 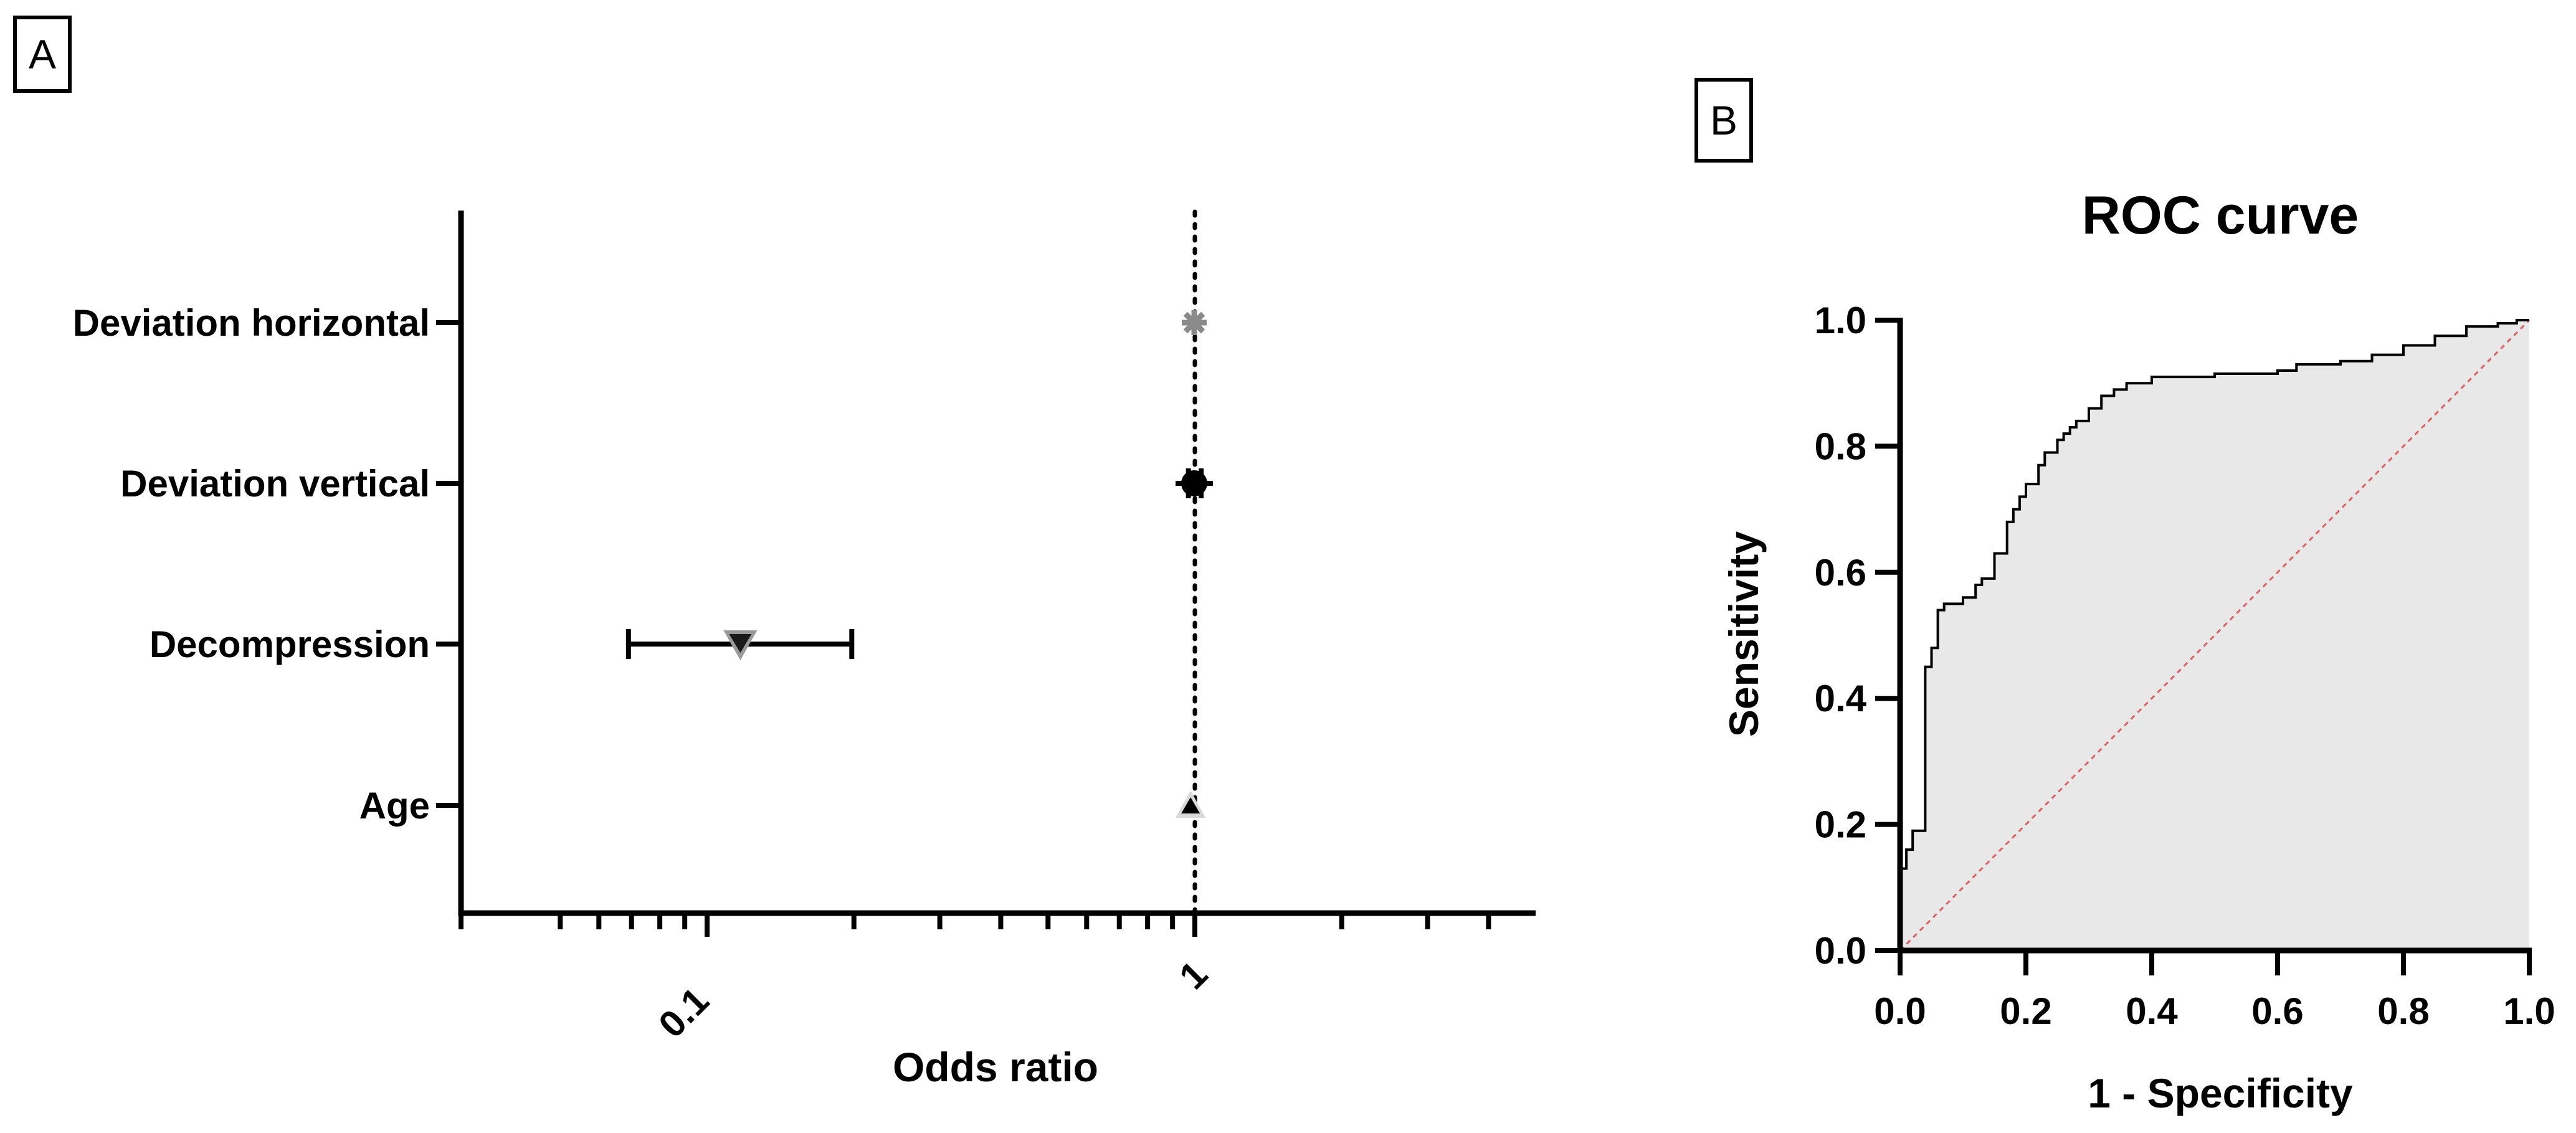 What do you see at coordinates (2529, 1011) in the screenshot?
I see `roc-x-tick-label: 1.0` at bounding box center [2529, 1011].